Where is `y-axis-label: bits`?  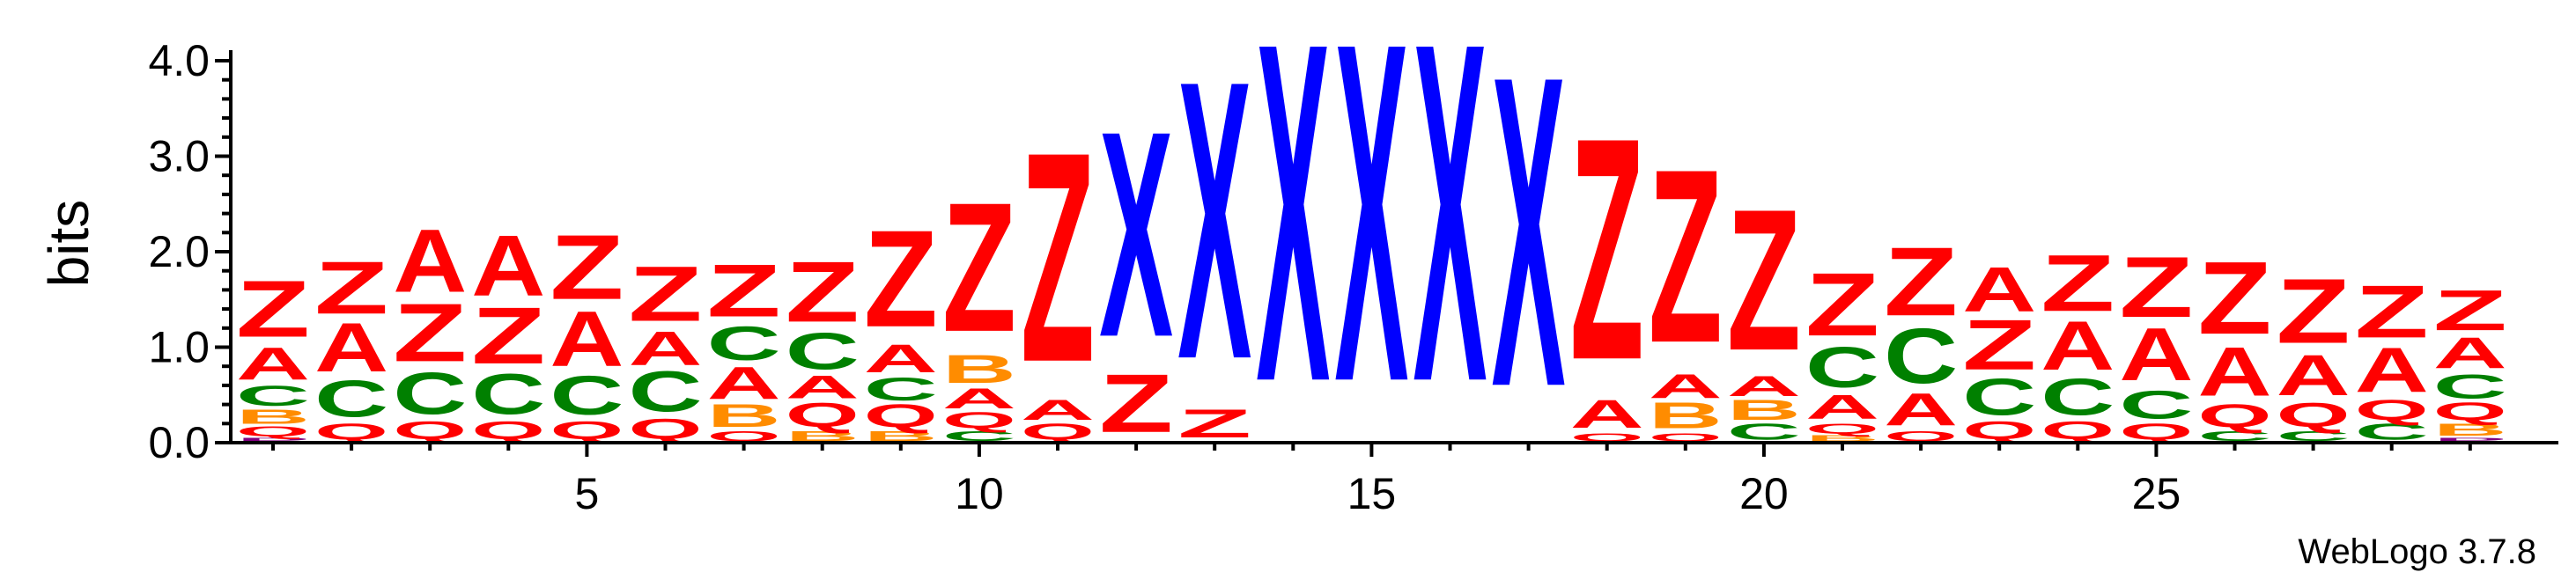 y-axis-label: bits is located at coordinates (68, 244).